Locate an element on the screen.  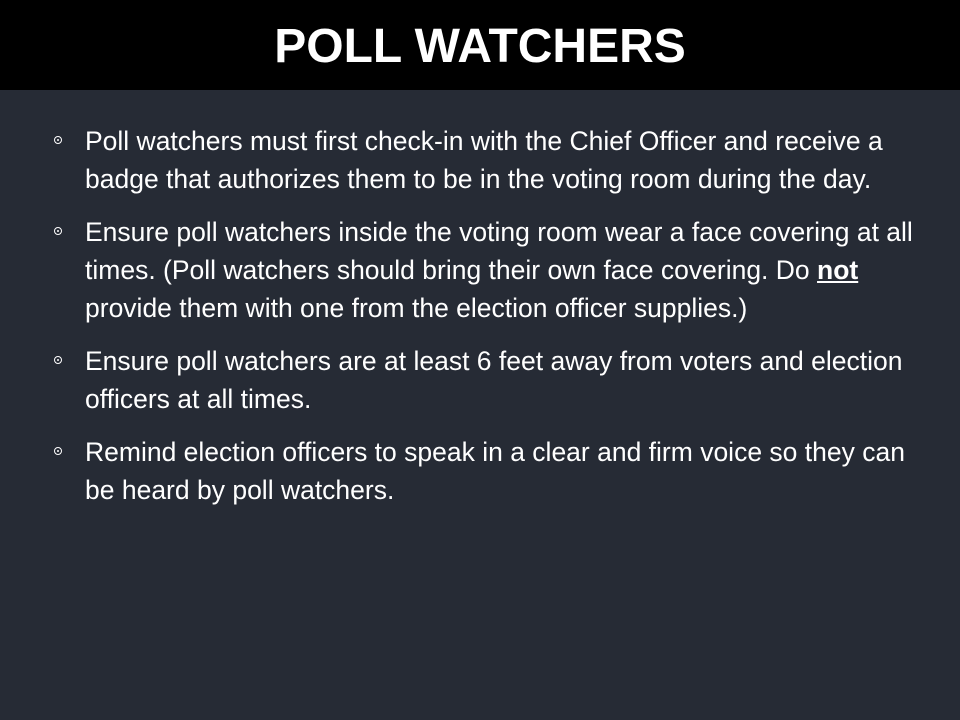
title-bar: POLL WATCHERS is located at coordinates (480, 45).